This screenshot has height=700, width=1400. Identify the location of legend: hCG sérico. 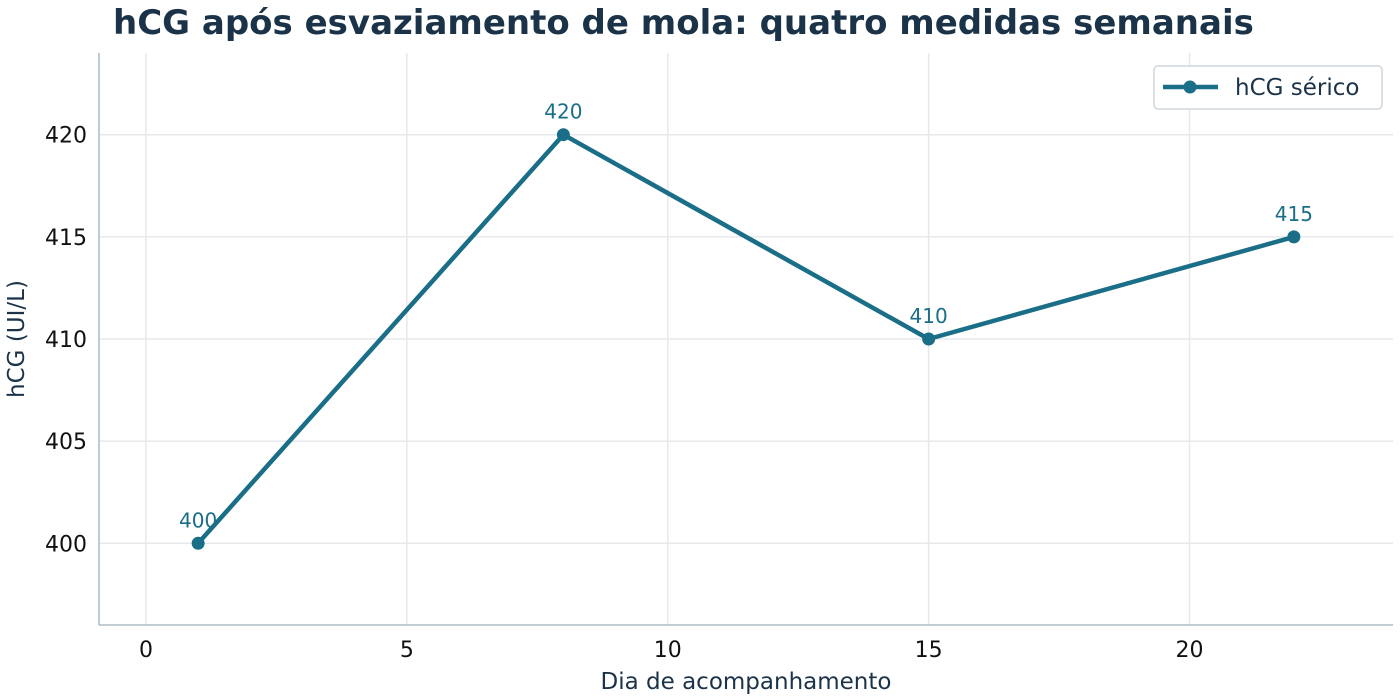
(1268, 87).